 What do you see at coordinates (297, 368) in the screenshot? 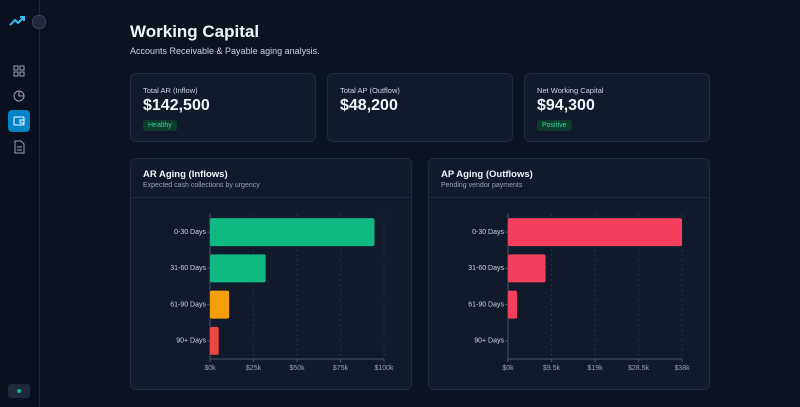
I see `x-tick-label: $50k` at bounding box center [297, 368].